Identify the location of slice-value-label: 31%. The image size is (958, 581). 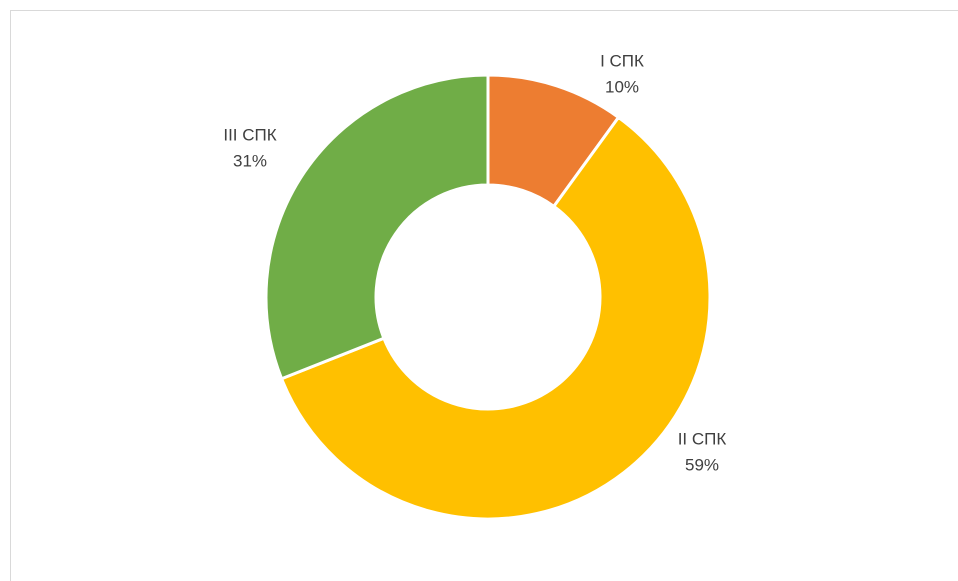
(250, 160).